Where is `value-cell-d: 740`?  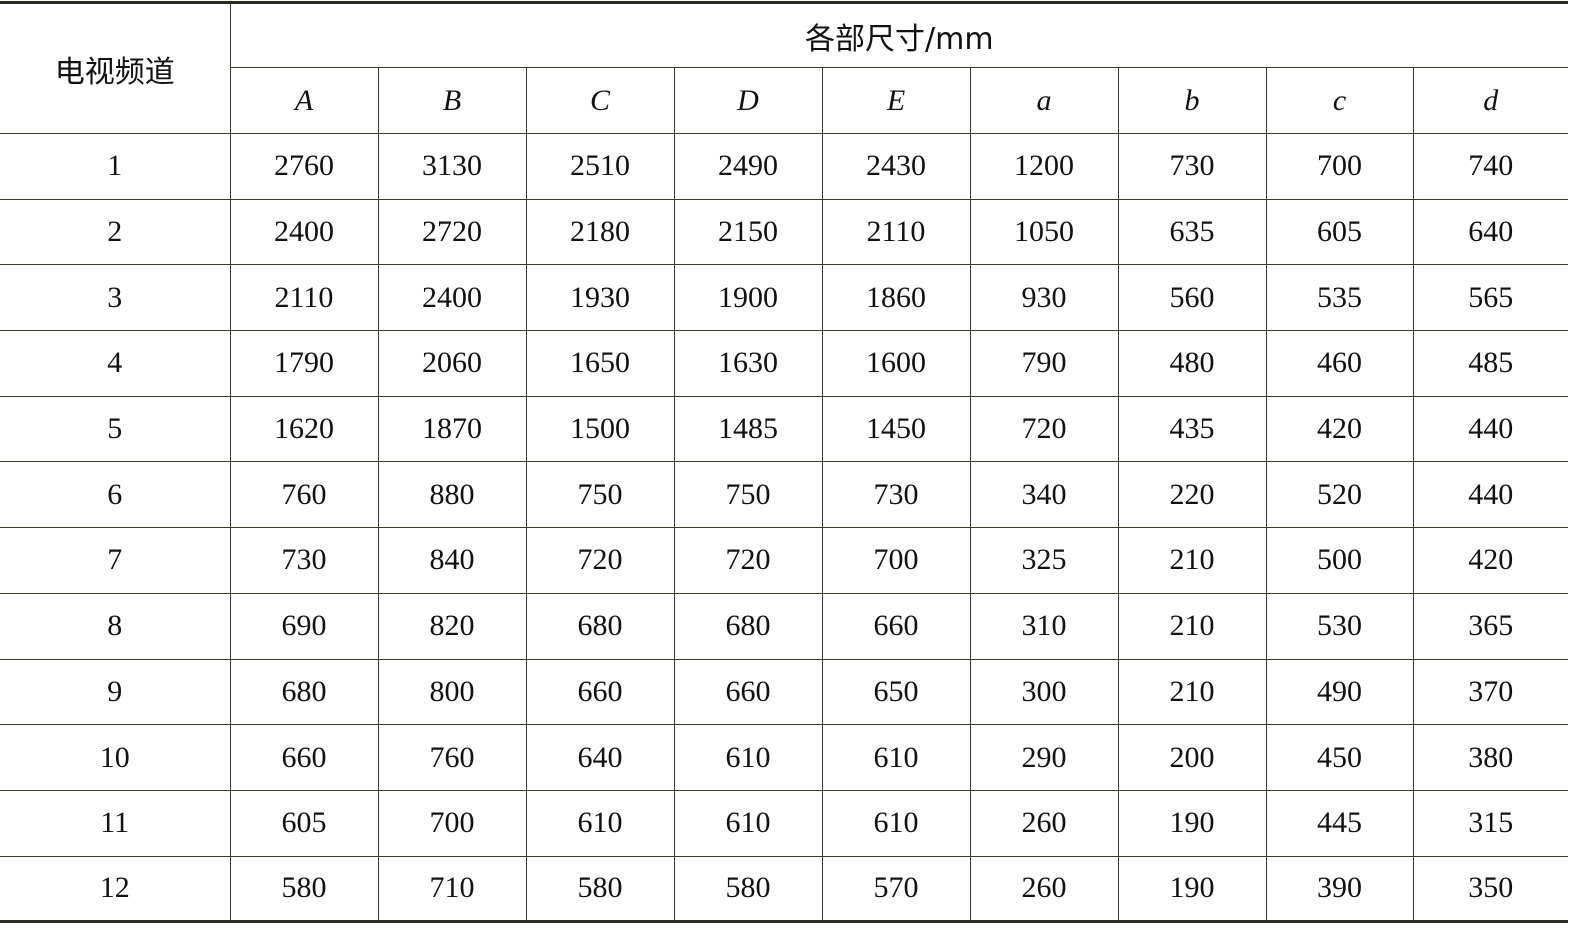
value-cell-d: 740 is located at coordinates (1490, 166).